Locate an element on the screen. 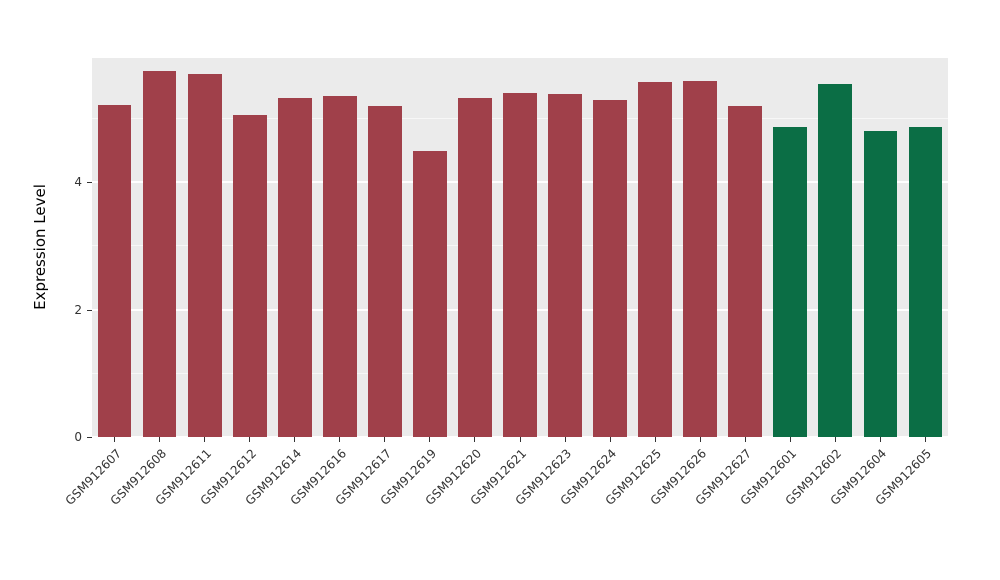  y-tick-label: 0 is located at coordinates (78, 437).